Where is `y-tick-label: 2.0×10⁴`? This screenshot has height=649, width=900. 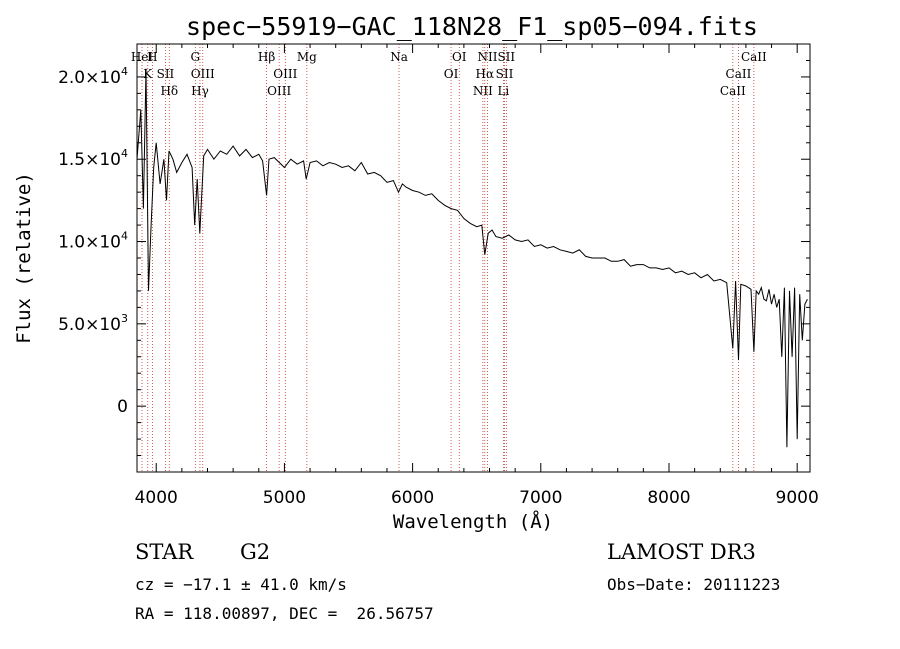 y-tick-label: 2.0×10⁴ is located at coordinates (93, 76).